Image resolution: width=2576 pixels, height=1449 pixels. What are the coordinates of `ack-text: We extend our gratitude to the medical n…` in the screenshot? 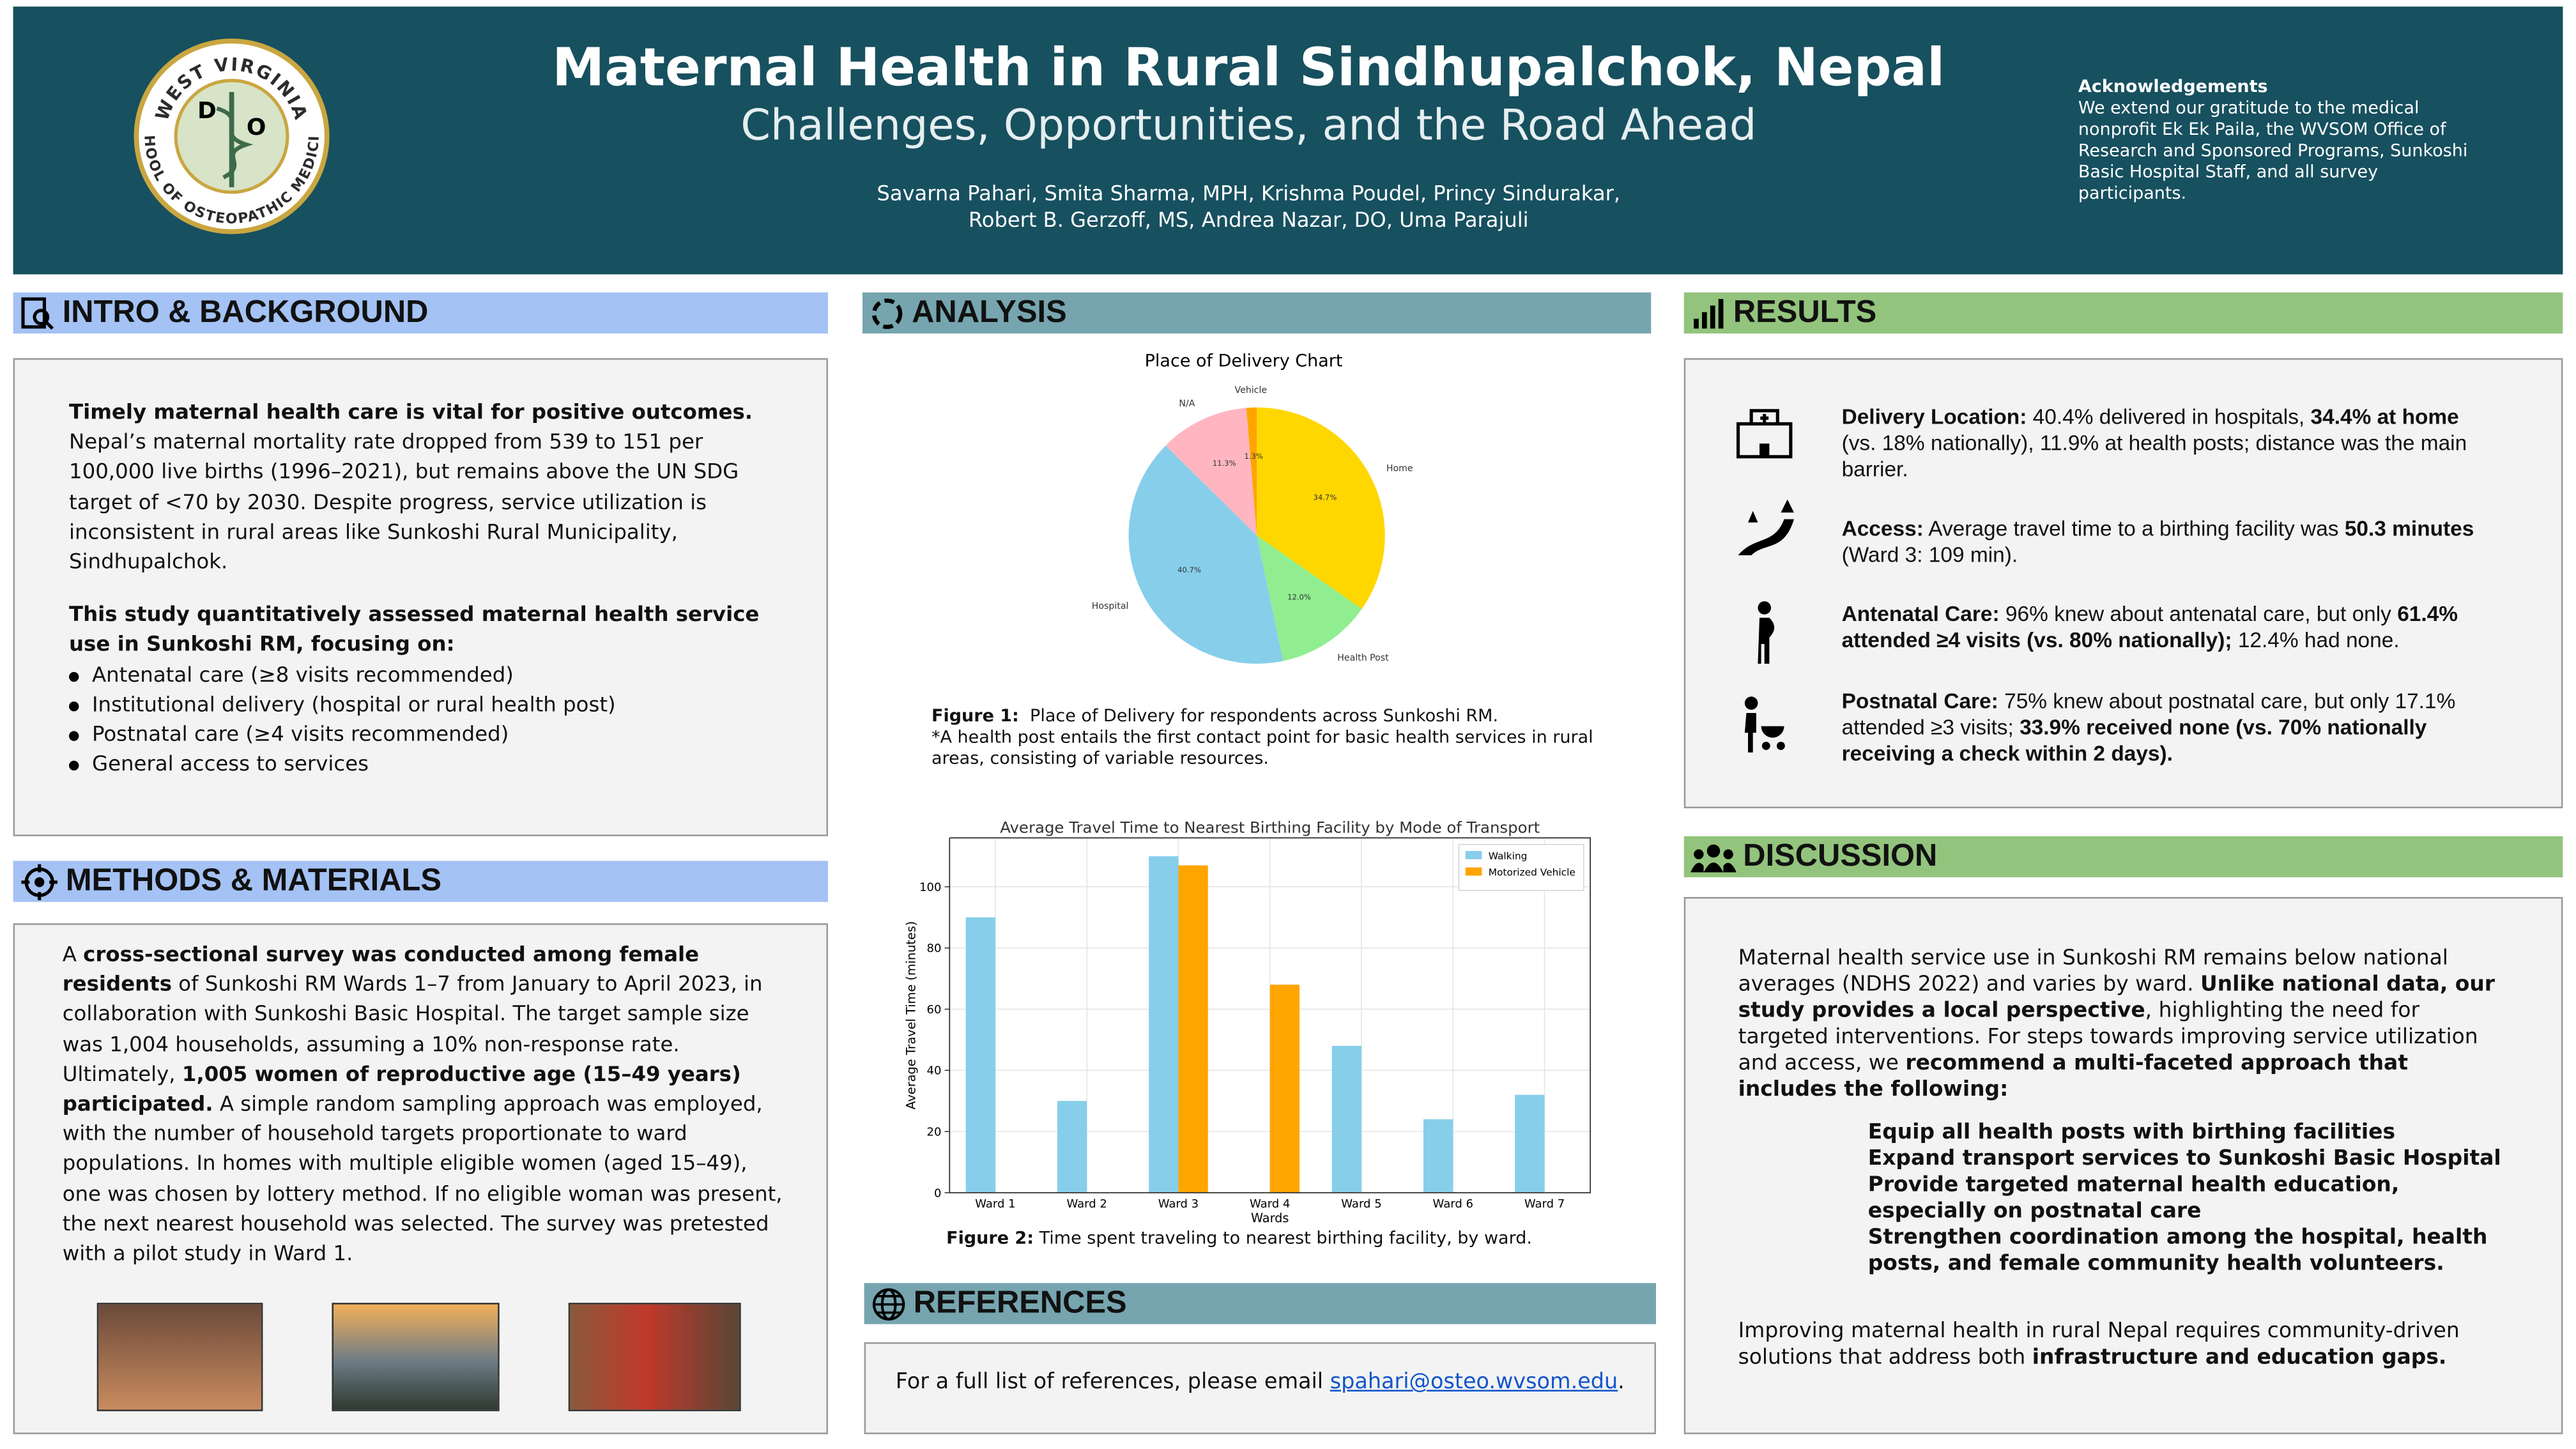 It's located at (2273, 151).